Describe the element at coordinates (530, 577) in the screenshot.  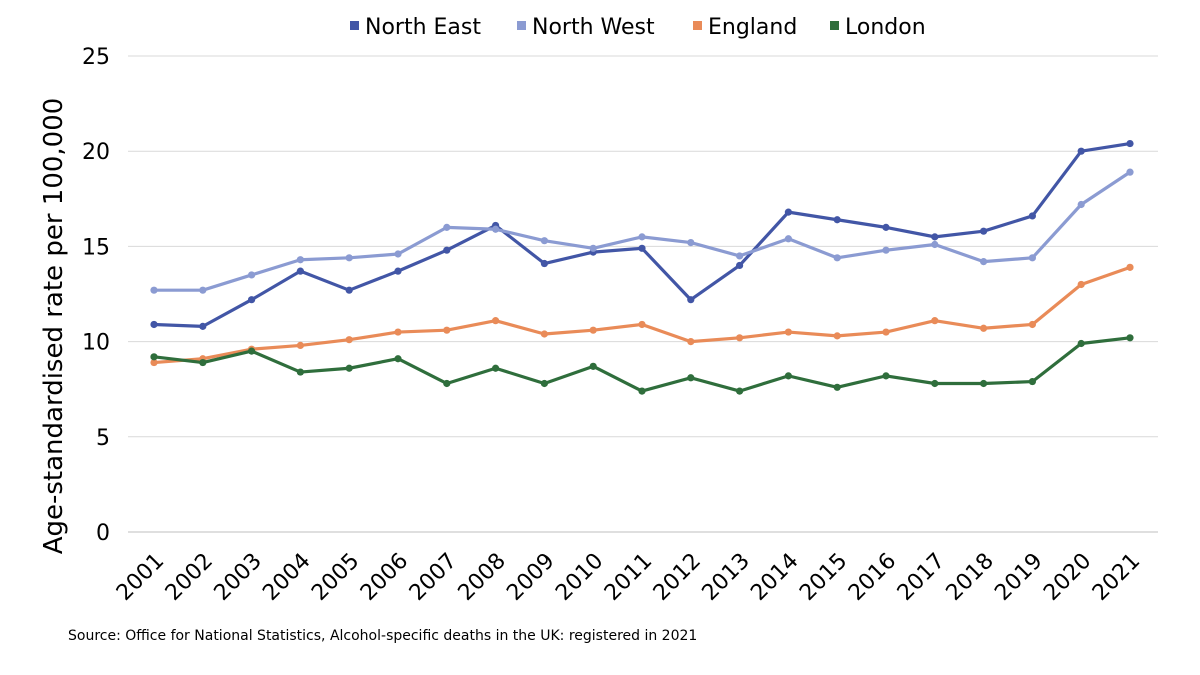
I see `x-tick-label: 2009` at that location.